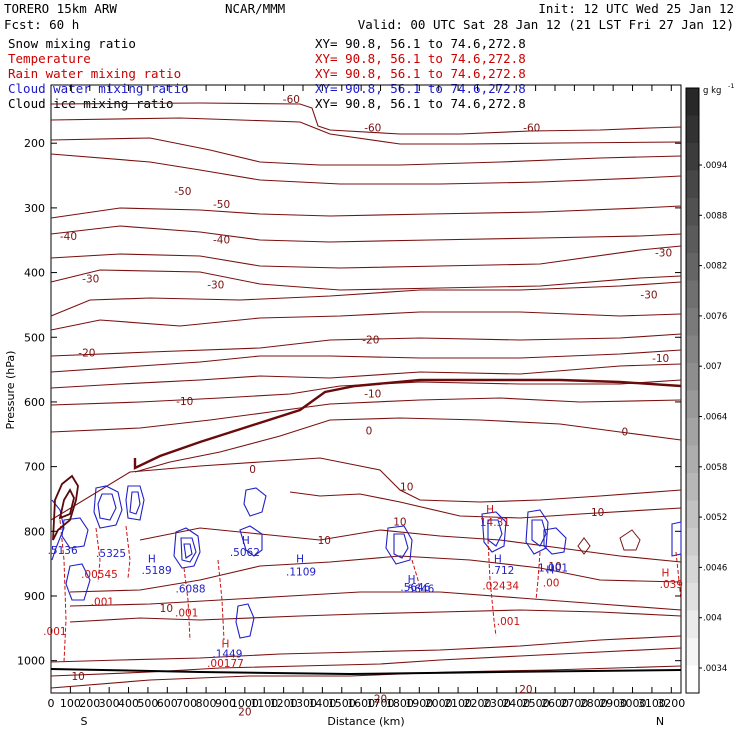  What do you see at coordinates (671, 585) in the screenshot?
I see `extremum-label: .039` at bounding box center [671, 585].